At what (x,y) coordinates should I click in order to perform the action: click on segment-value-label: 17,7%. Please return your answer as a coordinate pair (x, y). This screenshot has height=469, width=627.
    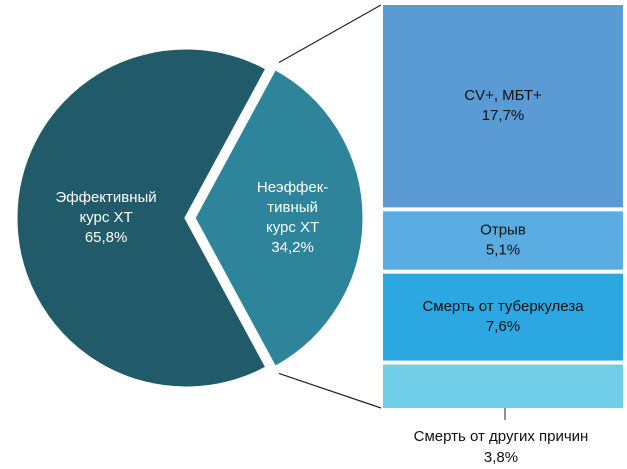
    Looking at the image, I should click on (503, 115).